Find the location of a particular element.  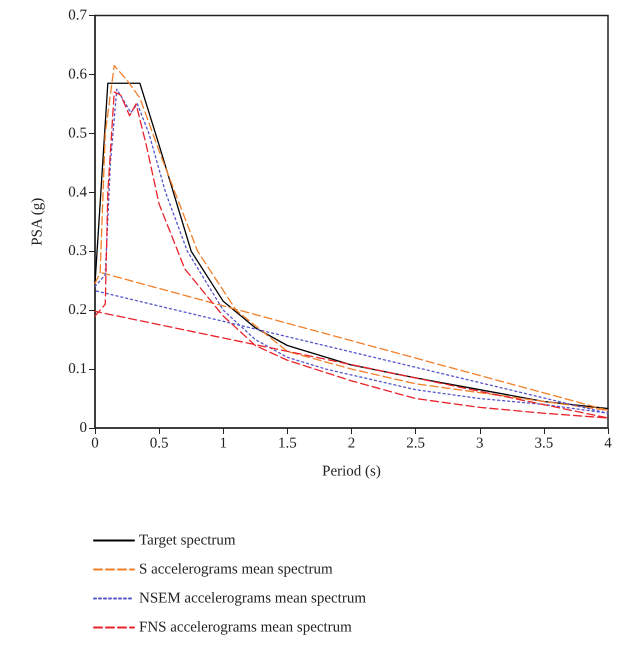

y-tick-label: 0.7 is located at coordinates (78, 16).